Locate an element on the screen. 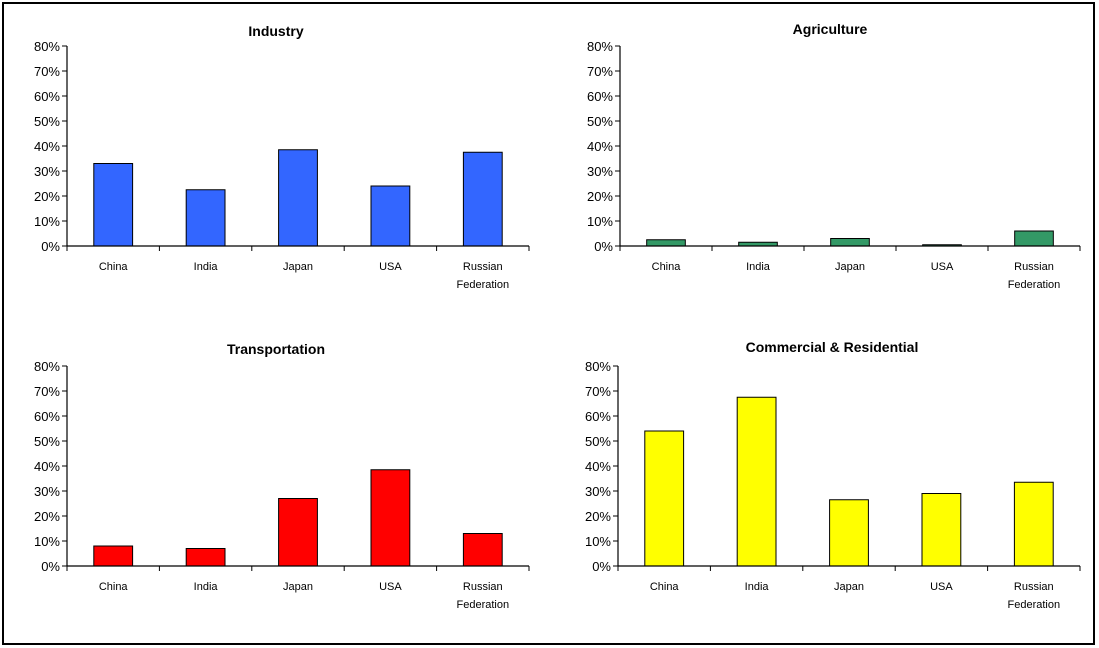 This screenshot has height=648, width=1099. commercial-residential-title: Commercial & Residential is located at coordinates (832, 347).